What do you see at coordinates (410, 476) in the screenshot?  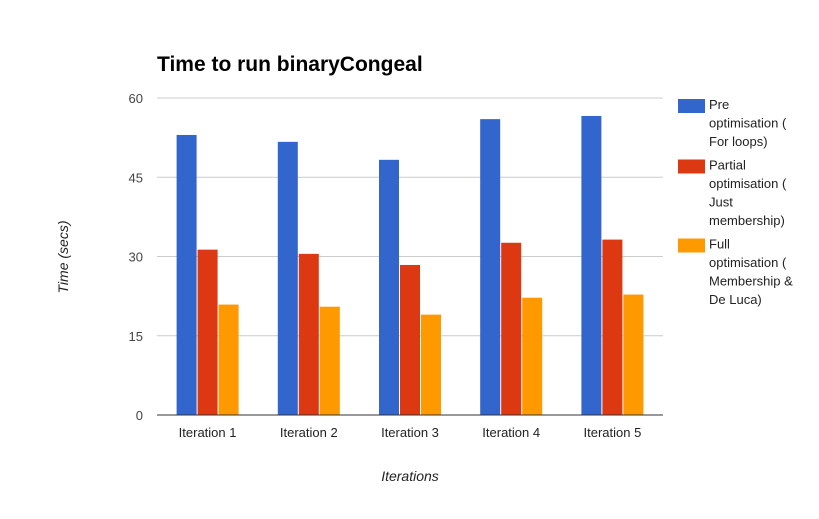 I see `x-axis-label: Iterations` at bounding box center [410, 476].